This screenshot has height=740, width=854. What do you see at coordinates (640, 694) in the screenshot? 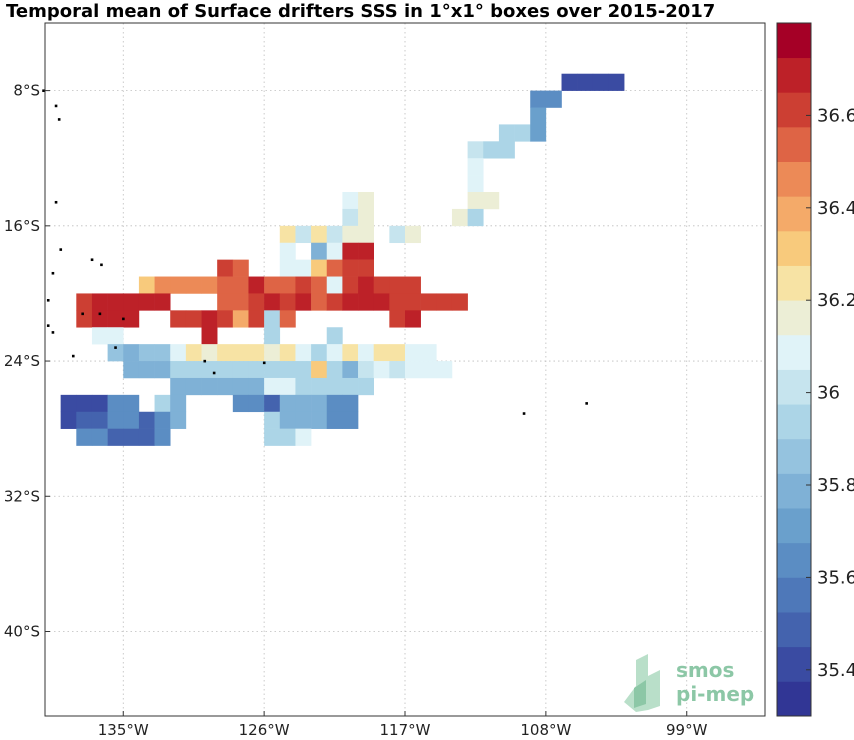
I see `logo-wave-icon` at bounding box center [640, 694].